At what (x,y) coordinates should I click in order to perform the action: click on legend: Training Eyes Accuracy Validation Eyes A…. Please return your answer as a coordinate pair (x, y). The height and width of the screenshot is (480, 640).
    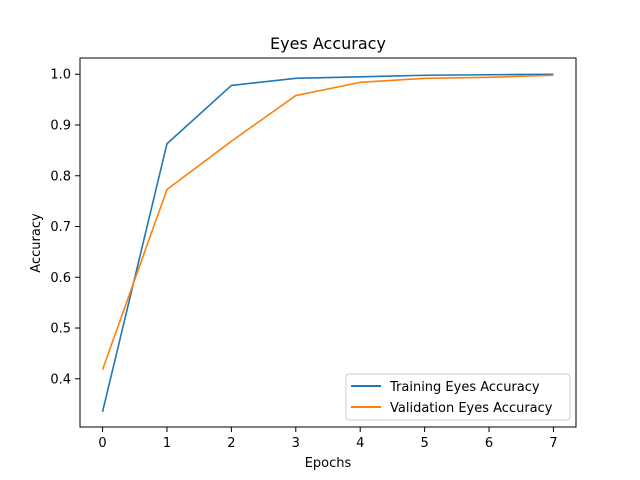
    Looking at the image, I should click on (458, 397).